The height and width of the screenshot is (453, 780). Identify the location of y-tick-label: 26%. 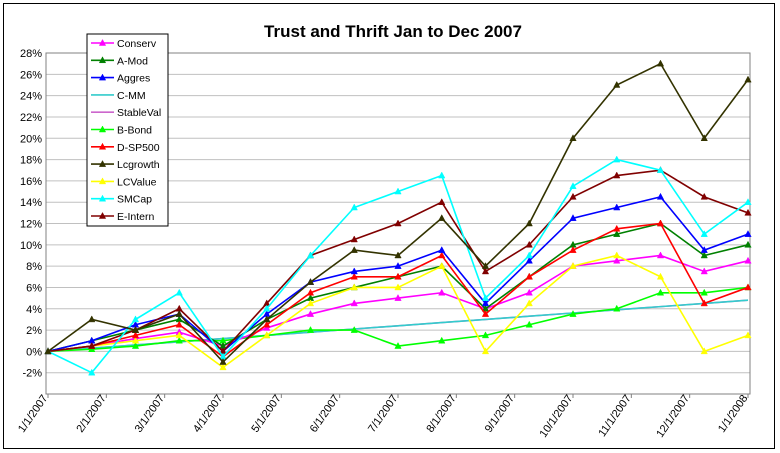
(31, 75).